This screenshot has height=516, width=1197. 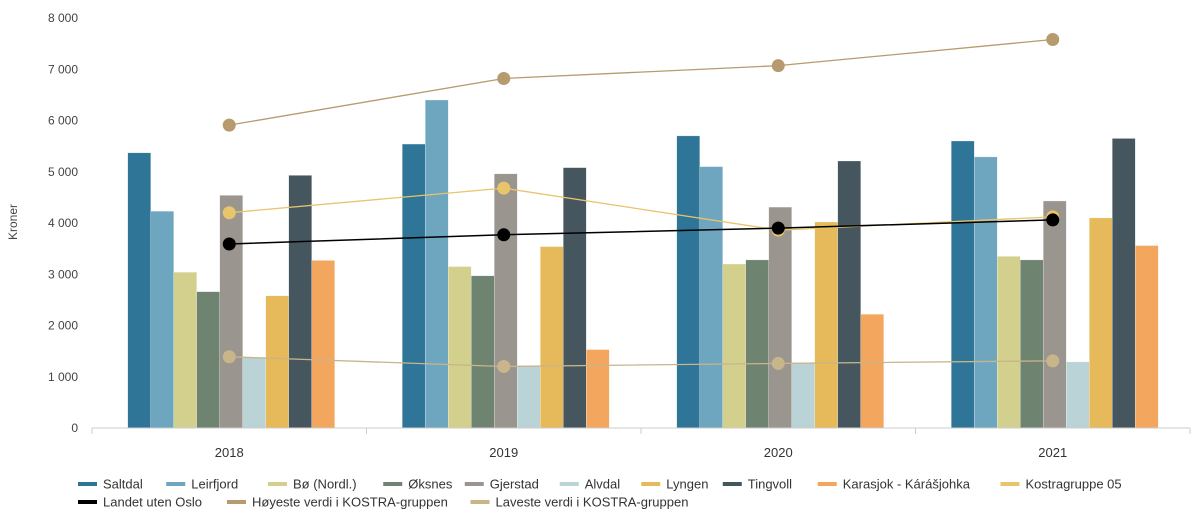 What do you see at coordinates (414, 286) in the screenshot?
I see `bar-saltdal-2019` at bounding box center [414, 286].